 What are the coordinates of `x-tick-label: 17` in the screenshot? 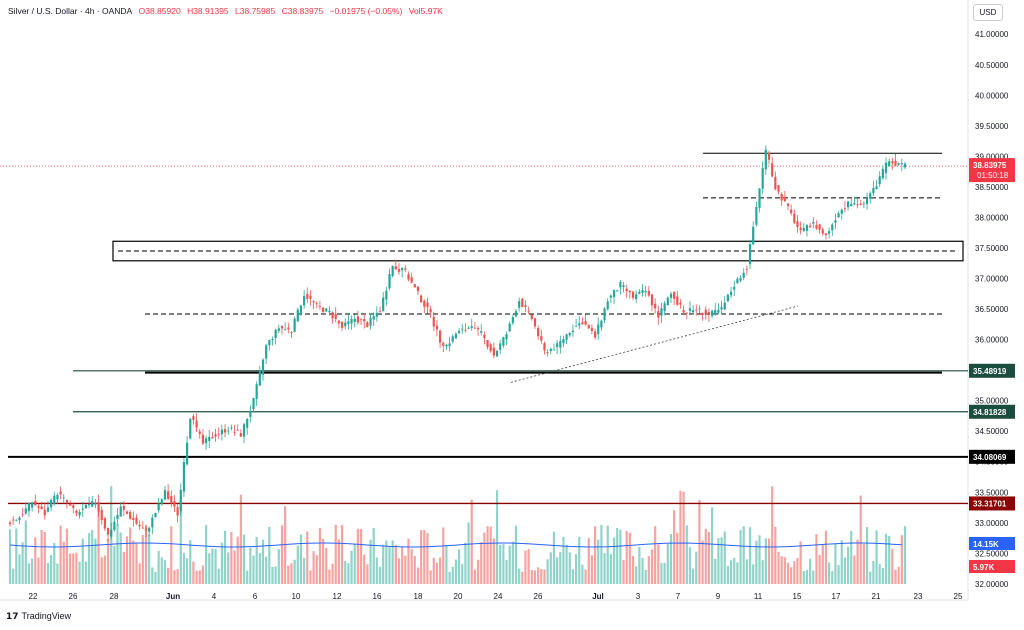 It's located at (836, 596).